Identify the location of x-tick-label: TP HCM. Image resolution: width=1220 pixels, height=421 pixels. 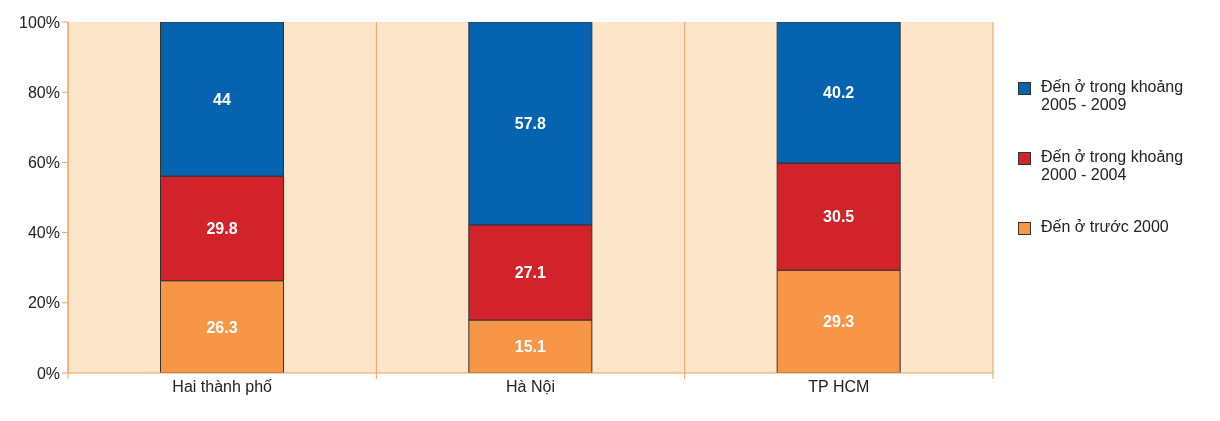
(839, 387).